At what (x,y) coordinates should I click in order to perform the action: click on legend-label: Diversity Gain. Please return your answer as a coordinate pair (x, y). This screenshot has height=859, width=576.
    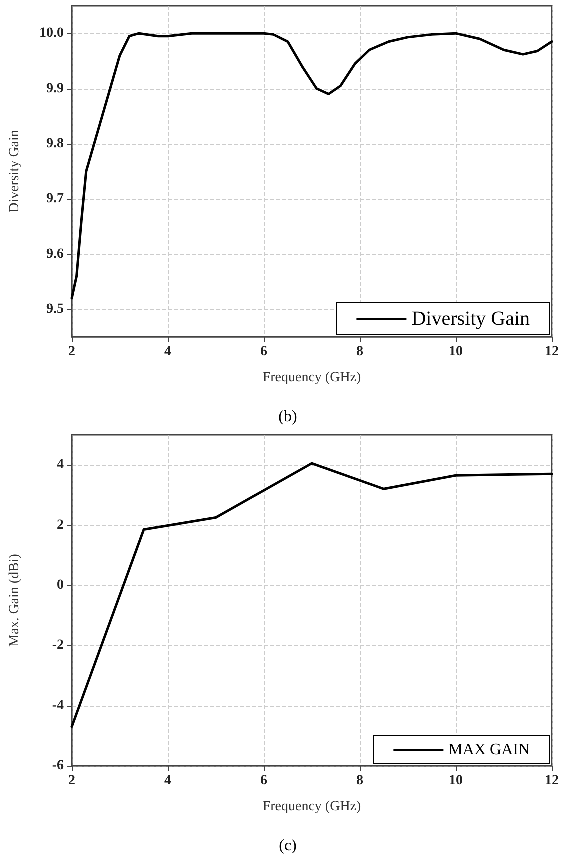
    Looking at the image, I should click on (471, 319).